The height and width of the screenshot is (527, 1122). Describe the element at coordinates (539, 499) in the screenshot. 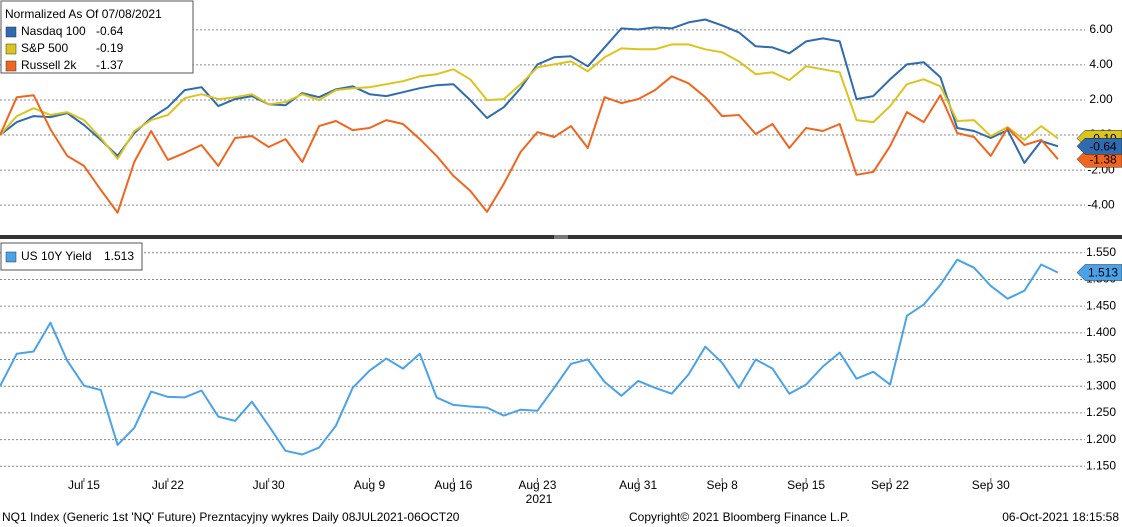

I see `year-label: 2021` at that location.